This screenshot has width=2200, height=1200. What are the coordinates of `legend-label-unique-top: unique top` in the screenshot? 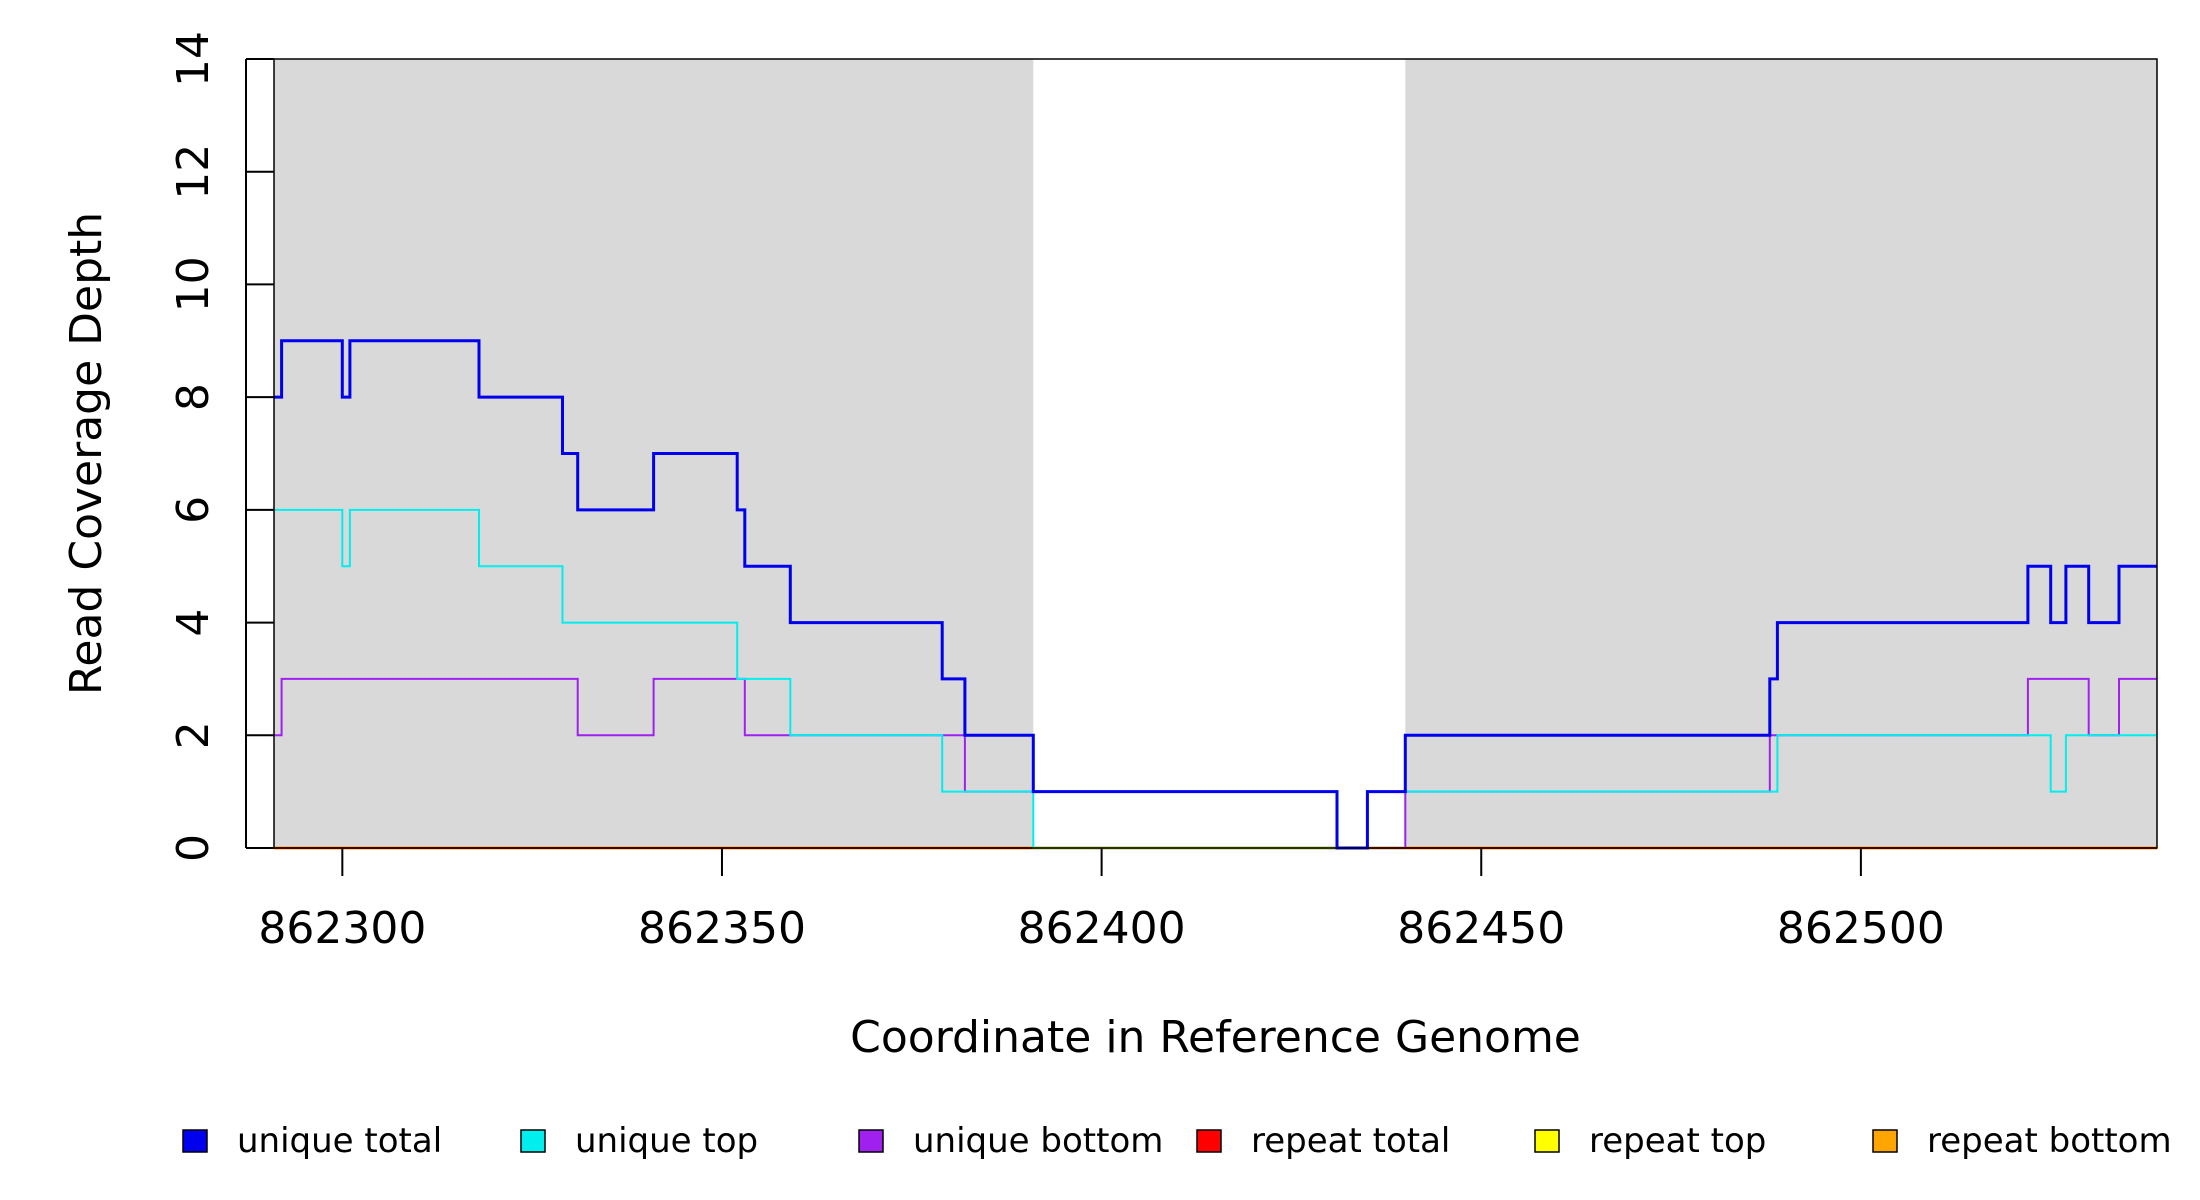 It's located at (666, 1141).